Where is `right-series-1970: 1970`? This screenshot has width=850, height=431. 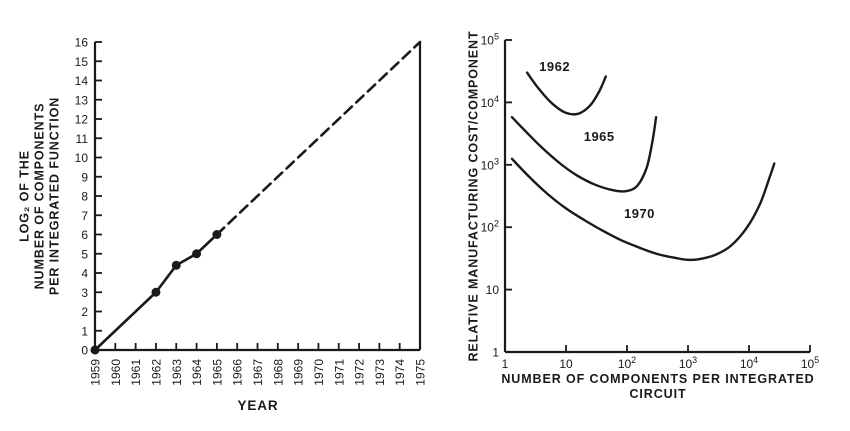
right-series-1970: 1970 is located at coordinates (643, 209).